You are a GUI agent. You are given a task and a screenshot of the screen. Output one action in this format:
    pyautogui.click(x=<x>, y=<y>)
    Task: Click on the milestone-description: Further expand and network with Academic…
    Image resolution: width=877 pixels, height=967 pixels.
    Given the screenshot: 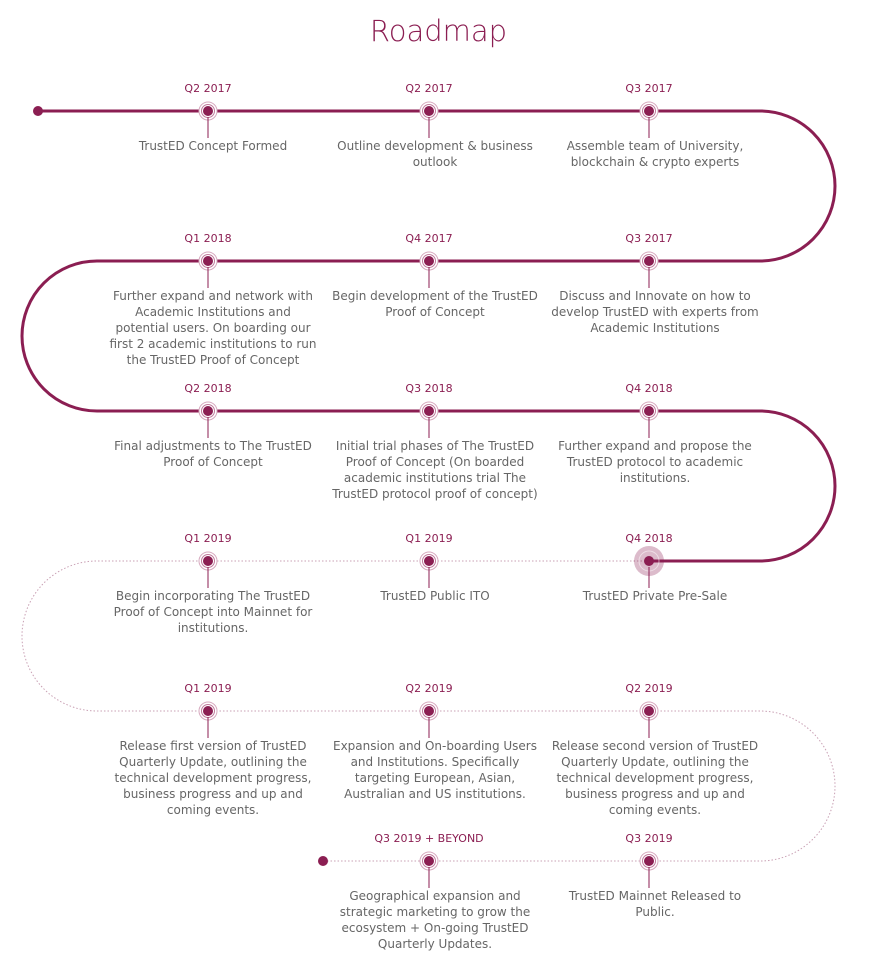 What is the action you would take?
    pyautogui.click(x=213, y=328)
    